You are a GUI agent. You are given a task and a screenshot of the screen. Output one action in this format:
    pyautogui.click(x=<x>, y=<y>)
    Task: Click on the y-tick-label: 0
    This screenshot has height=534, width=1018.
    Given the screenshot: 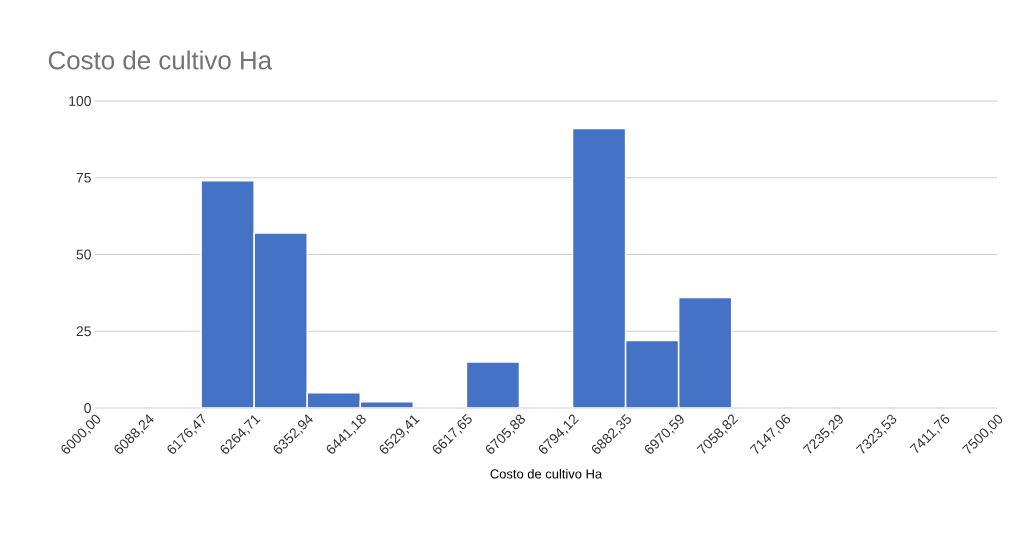 What is the action you would take?
    pyautogui.click(x=87, y=408)
    